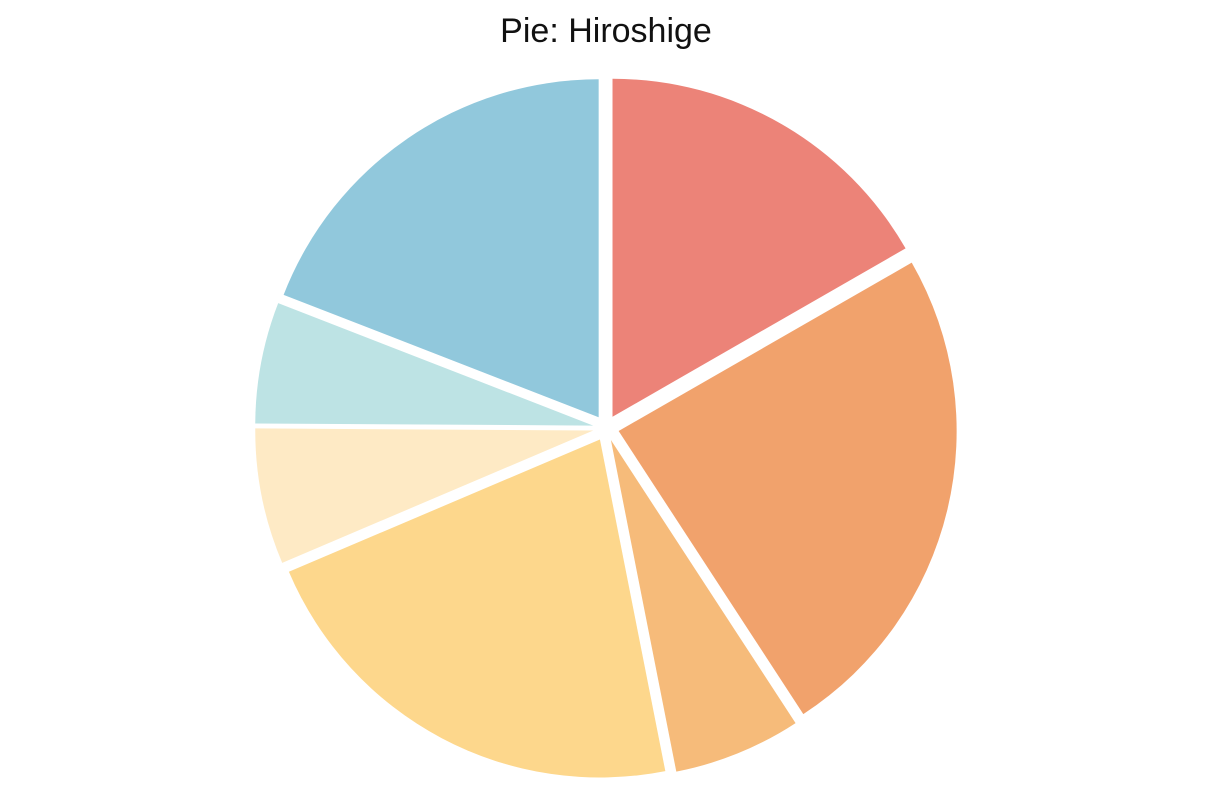  I want to click on chart-title: Pie: Hiroshige, so click(606, 31).